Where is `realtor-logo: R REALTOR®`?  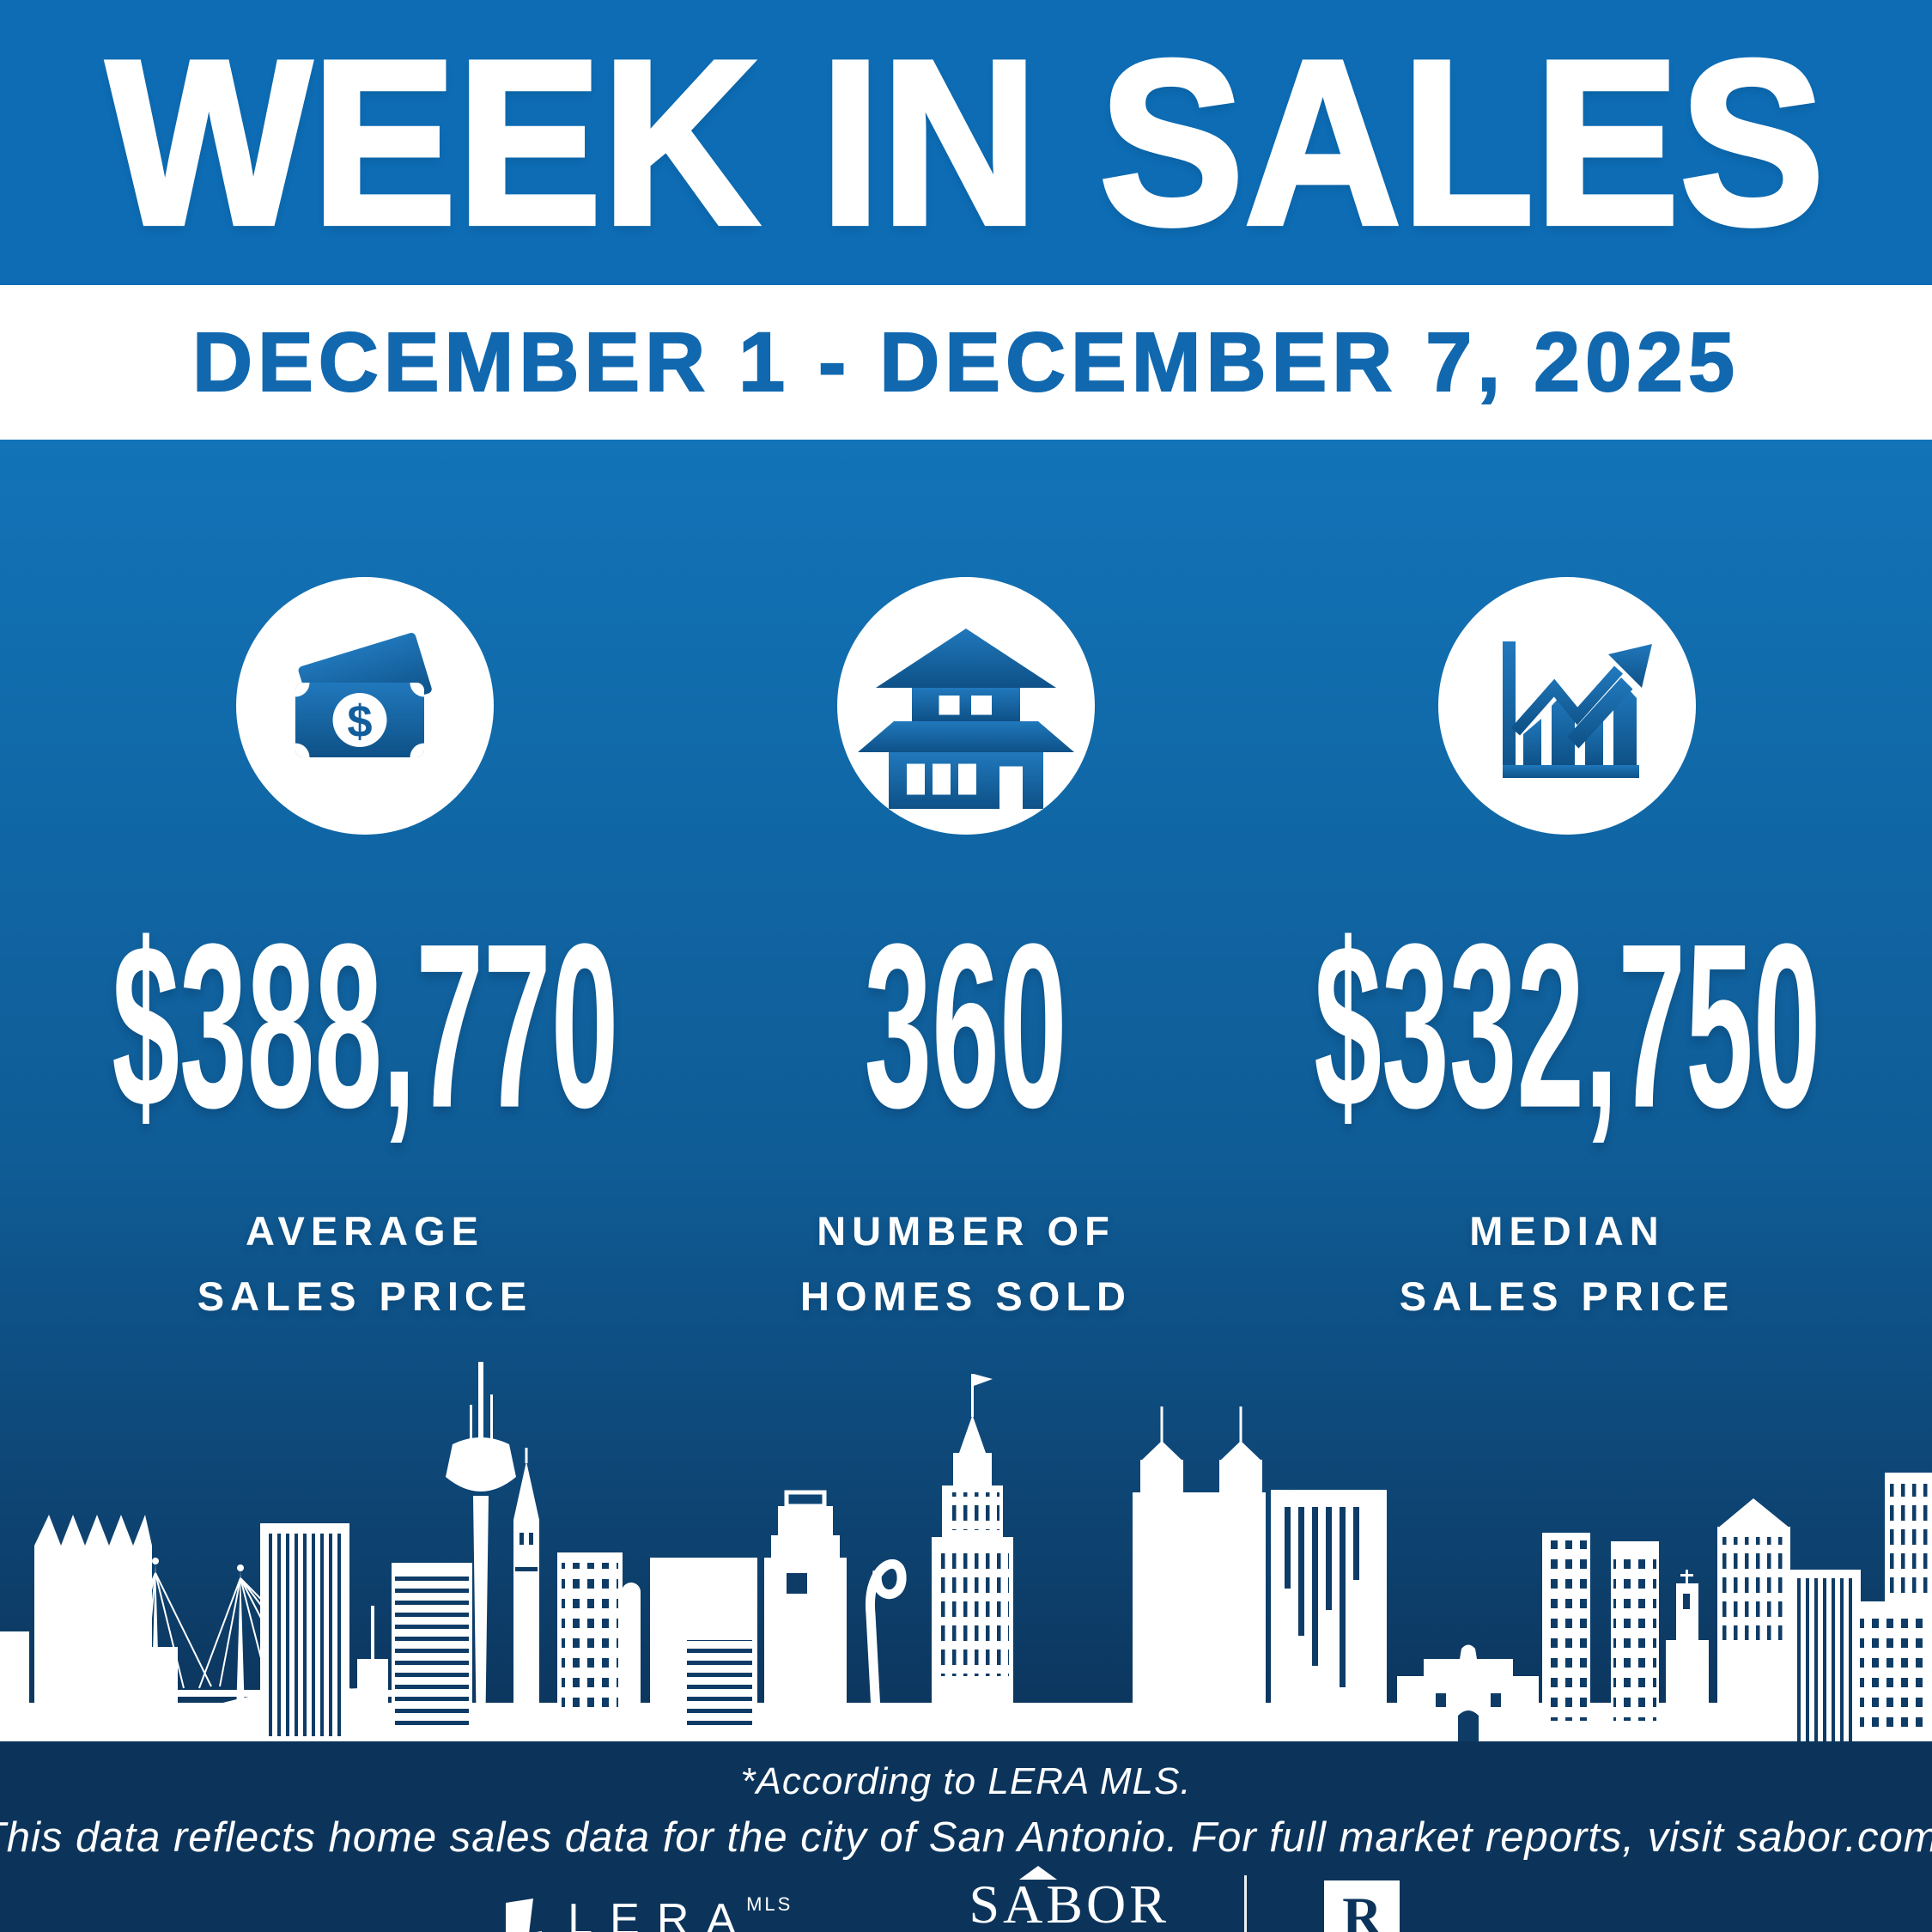
realtor-logo: R REALTOR® is located at coordinates (1363, 1906).